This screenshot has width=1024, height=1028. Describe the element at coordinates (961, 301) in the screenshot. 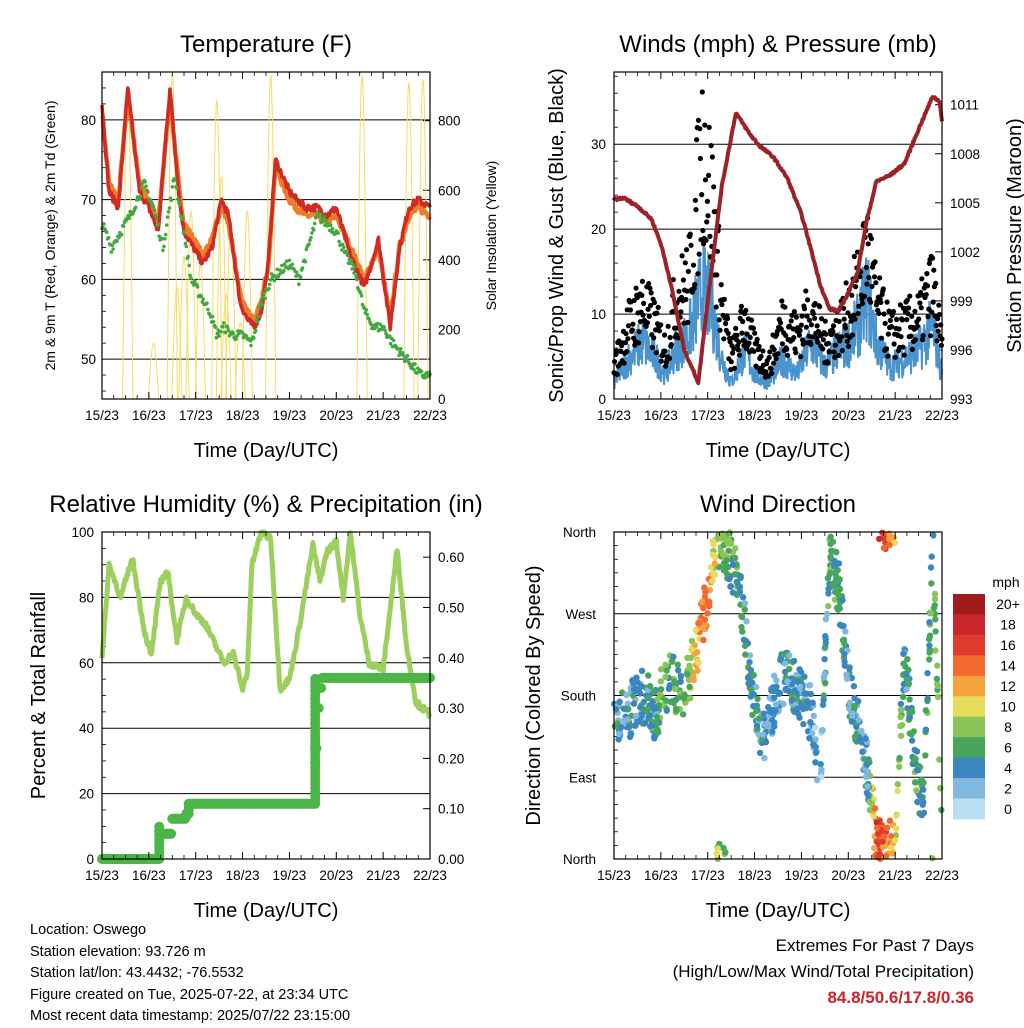

I see `y2-tick-label: 999` at that location.